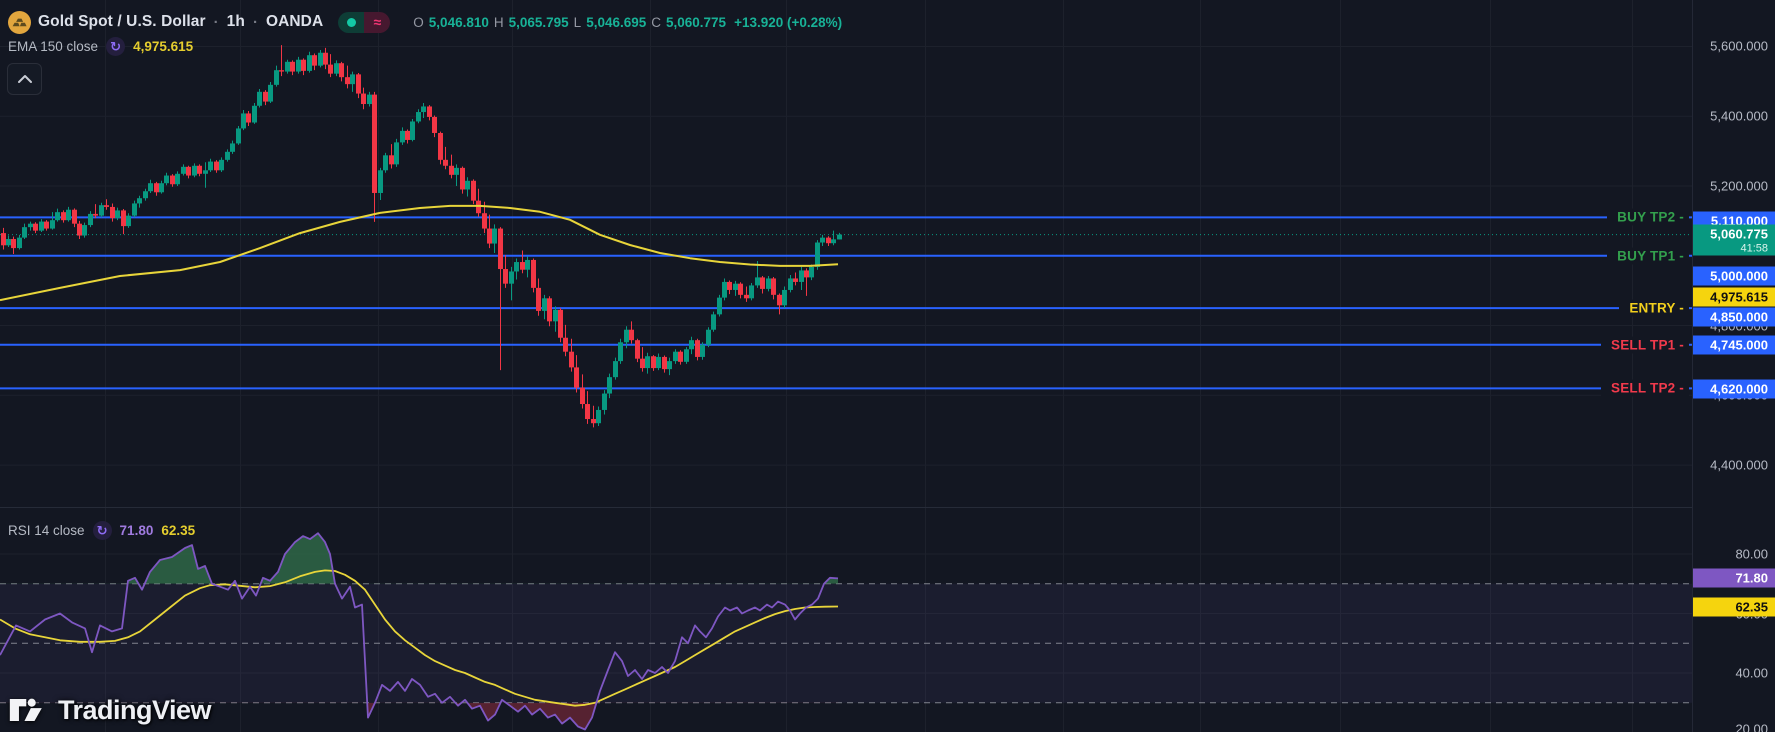 This screenshot has width=1775, height=732. Describe the element at coordinates (135, 709) in the screenshot. I see `tradingview-logo-text: TradingView` at that location.